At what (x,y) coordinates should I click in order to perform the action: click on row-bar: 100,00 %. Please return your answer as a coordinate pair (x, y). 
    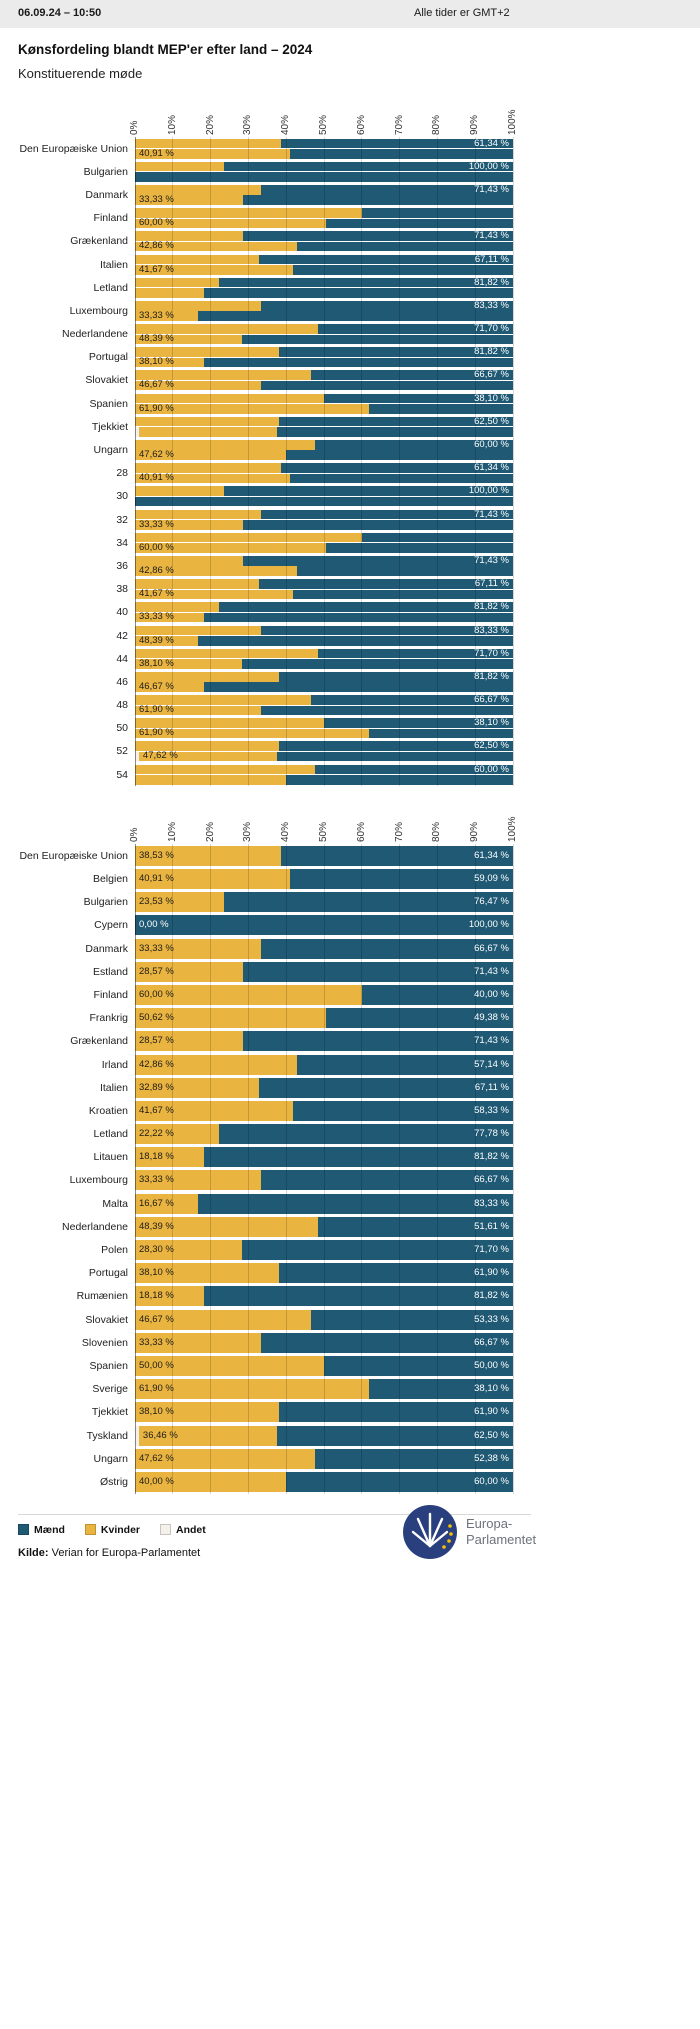
    Looking at the image, I should click on (324, 171).